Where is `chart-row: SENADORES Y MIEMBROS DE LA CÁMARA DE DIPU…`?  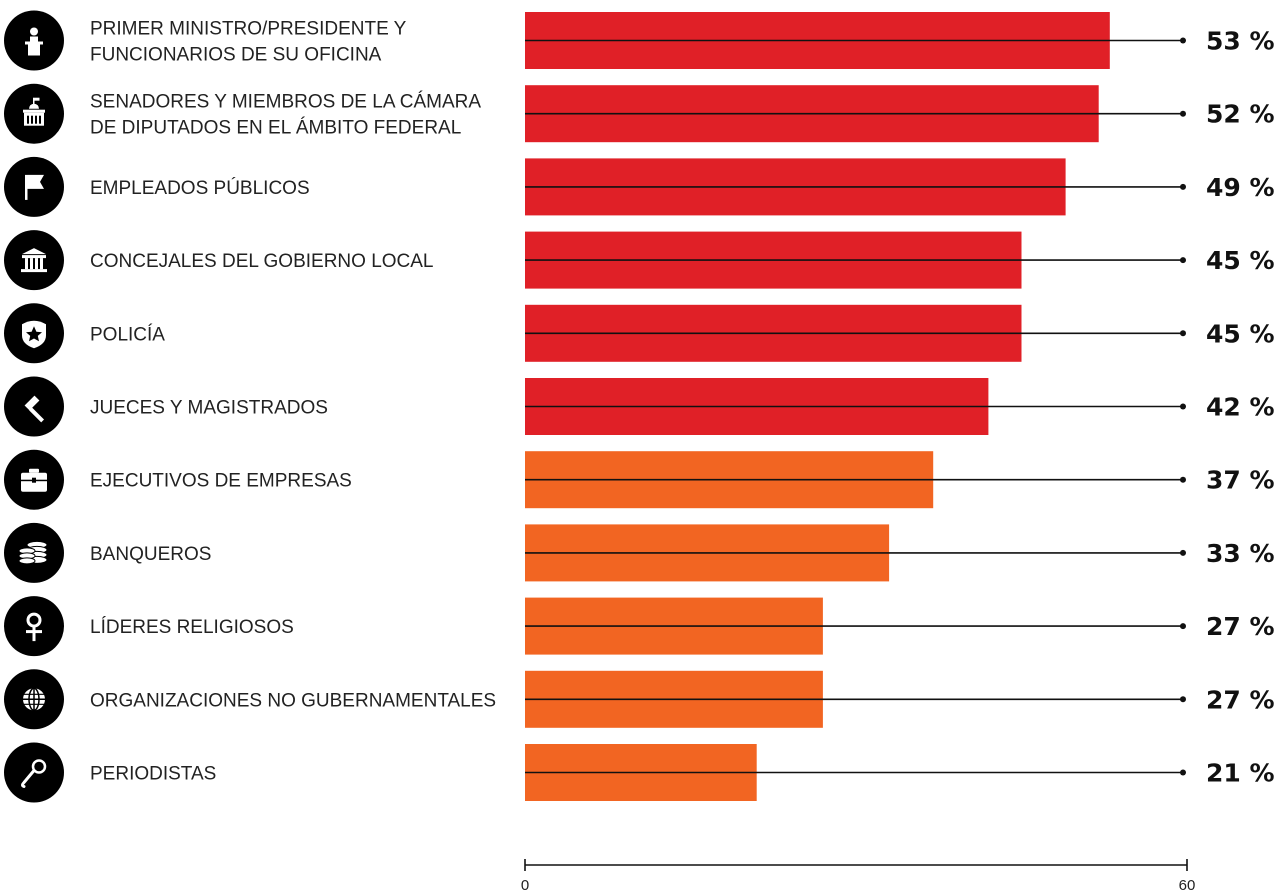 chart-row: SENADORES Y MIEMBROS DE LA CÁMARA DE DIPU… is located at coordinates (639, 113).